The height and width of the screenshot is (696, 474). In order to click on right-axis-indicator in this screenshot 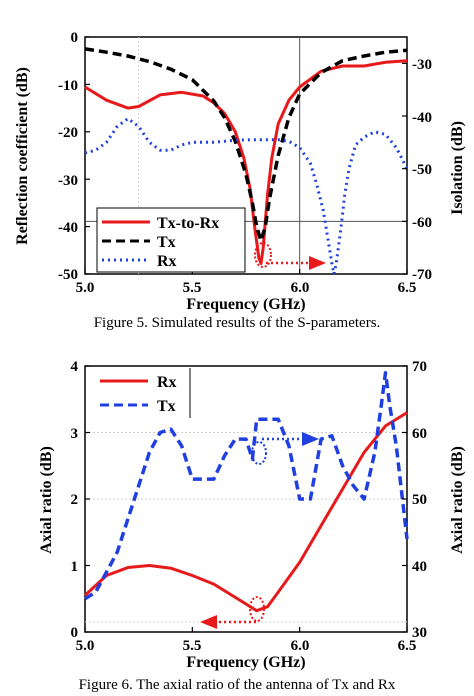, I will do `click(290, 256)`.